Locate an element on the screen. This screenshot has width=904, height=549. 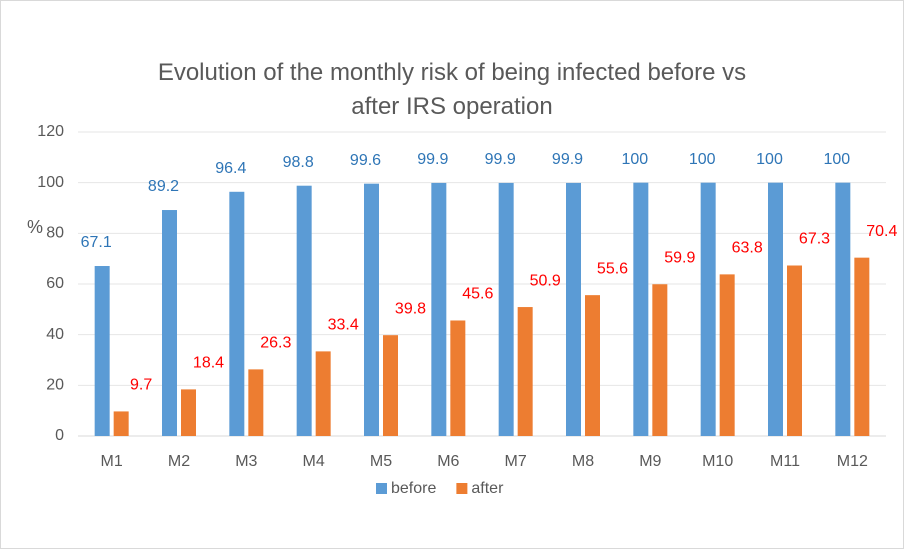
data-label: 9.7 is located at coordinates (141, 385).